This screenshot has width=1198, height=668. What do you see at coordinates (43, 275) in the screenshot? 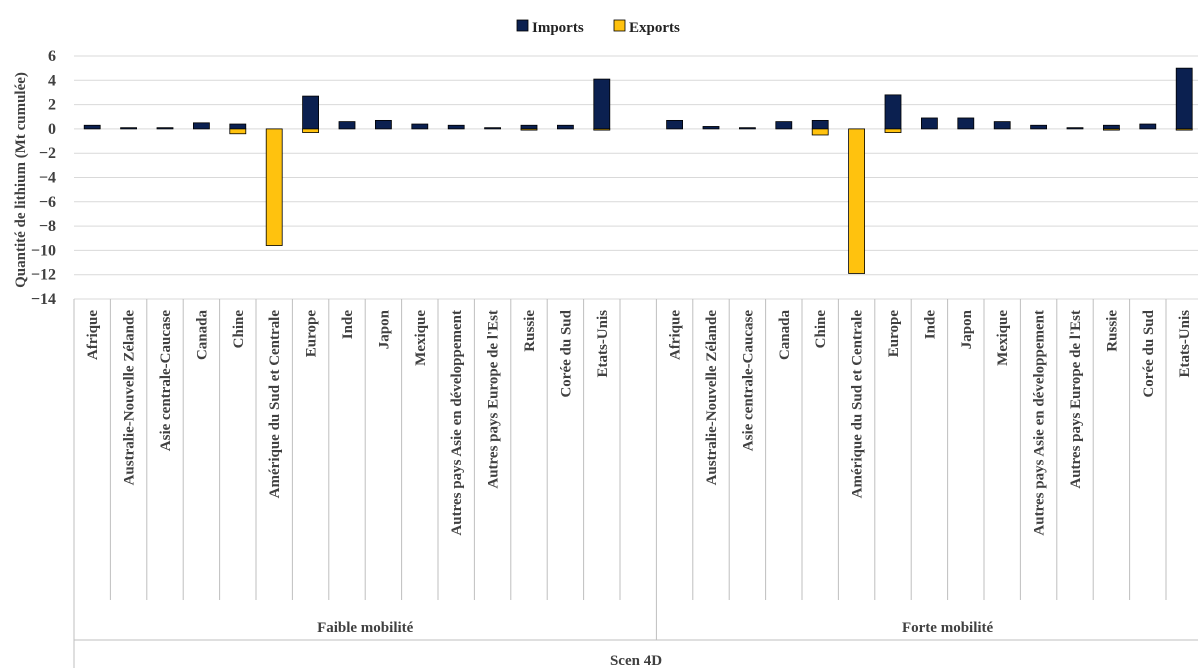
I see `y-tick-label: −12` at bounding box center [43, 275].